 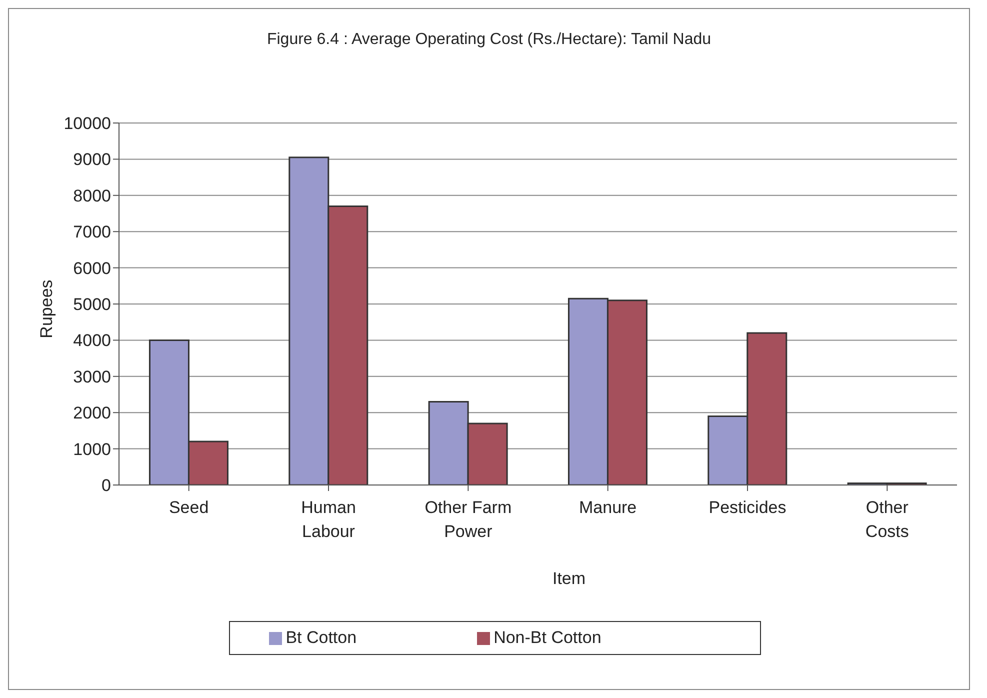 I want to click on y-tick-label: 2000, so click(x=92, y=413).